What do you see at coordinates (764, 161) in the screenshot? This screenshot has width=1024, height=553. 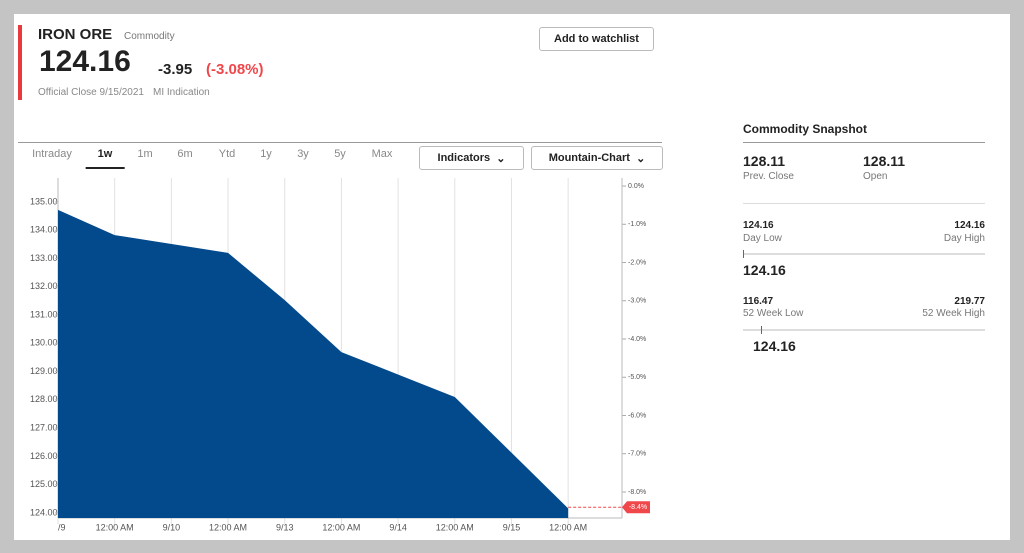 I see `prev-close: 128.11` at bounding box center [764, 161].